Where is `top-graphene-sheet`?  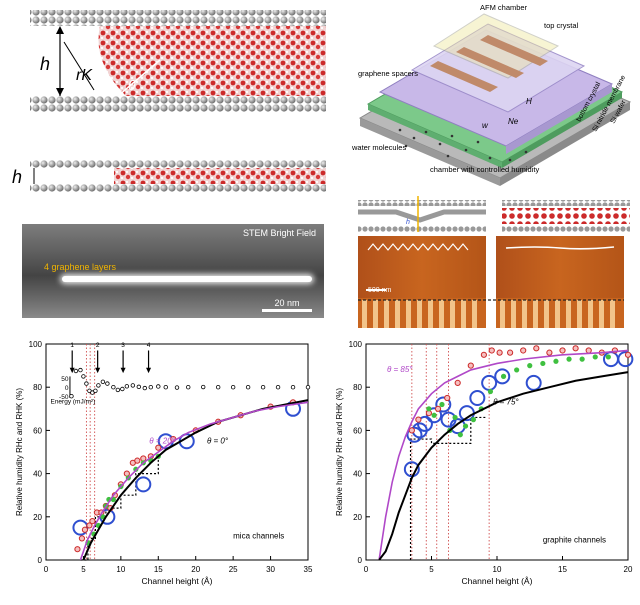 top-graphene-sheet is located at coordinates (178, 18).